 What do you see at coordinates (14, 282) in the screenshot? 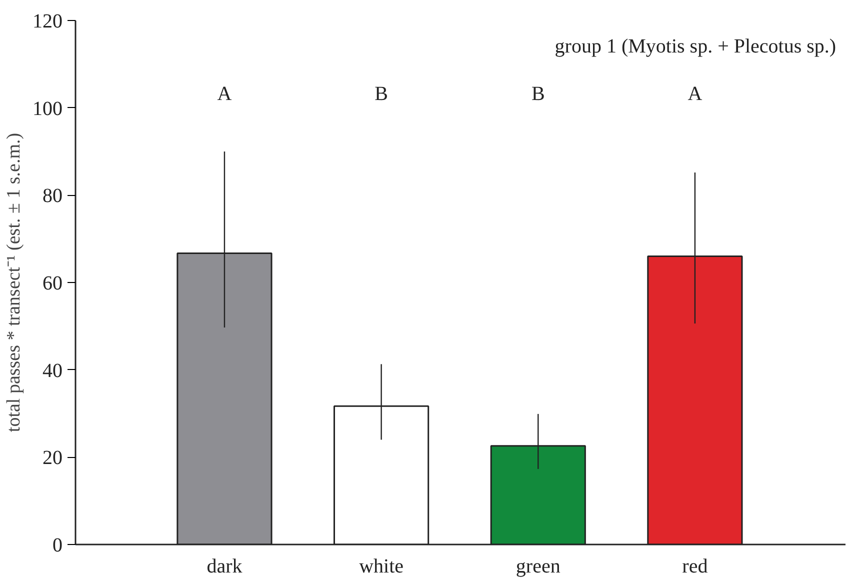
I see `y-axis-title: total passes * transect⁻¹ (est. ± 1 s.e.m.)` at bounding box center [14, 282].